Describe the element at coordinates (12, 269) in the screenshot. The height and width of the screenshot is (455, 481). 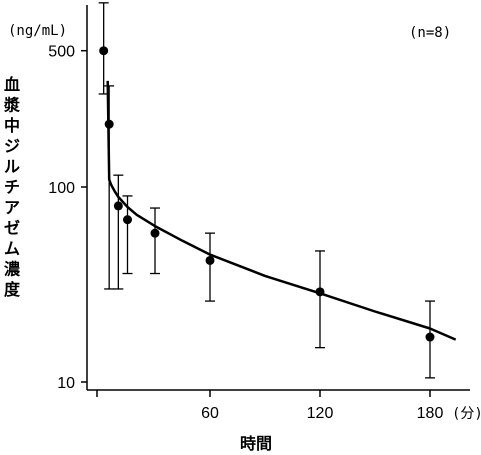
I see `y-axis-title-char: 濃` at that location.